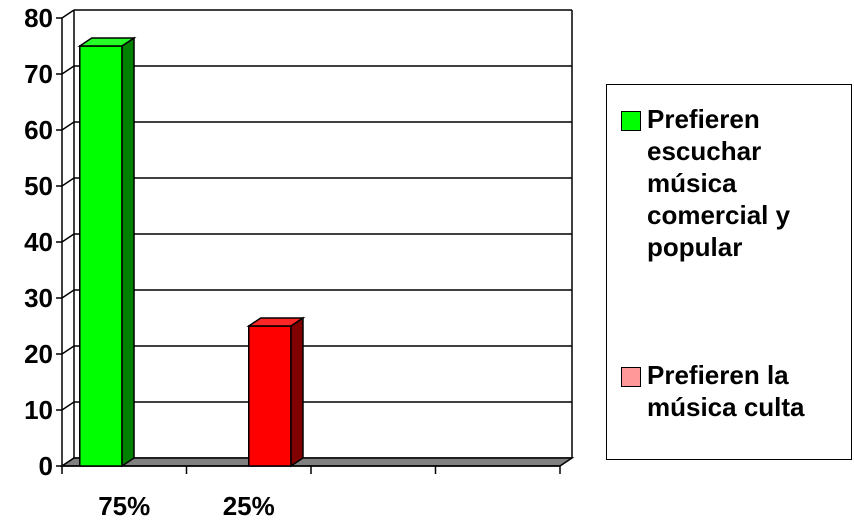  What do you see at coordinates (38, 74) in the screenshot?
I see `y-tick-label: 70` at bounding box center [38, 74].